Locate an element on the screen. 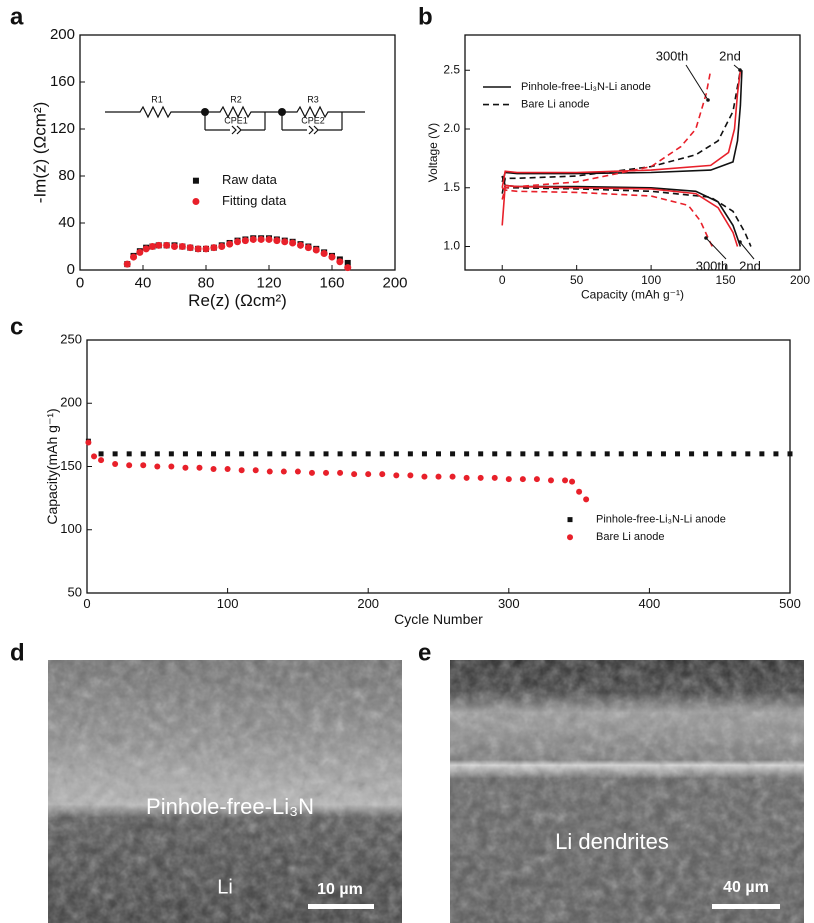 This screenshot has height=923, width=814. circuit-wires is located at coordinates (235, 120).